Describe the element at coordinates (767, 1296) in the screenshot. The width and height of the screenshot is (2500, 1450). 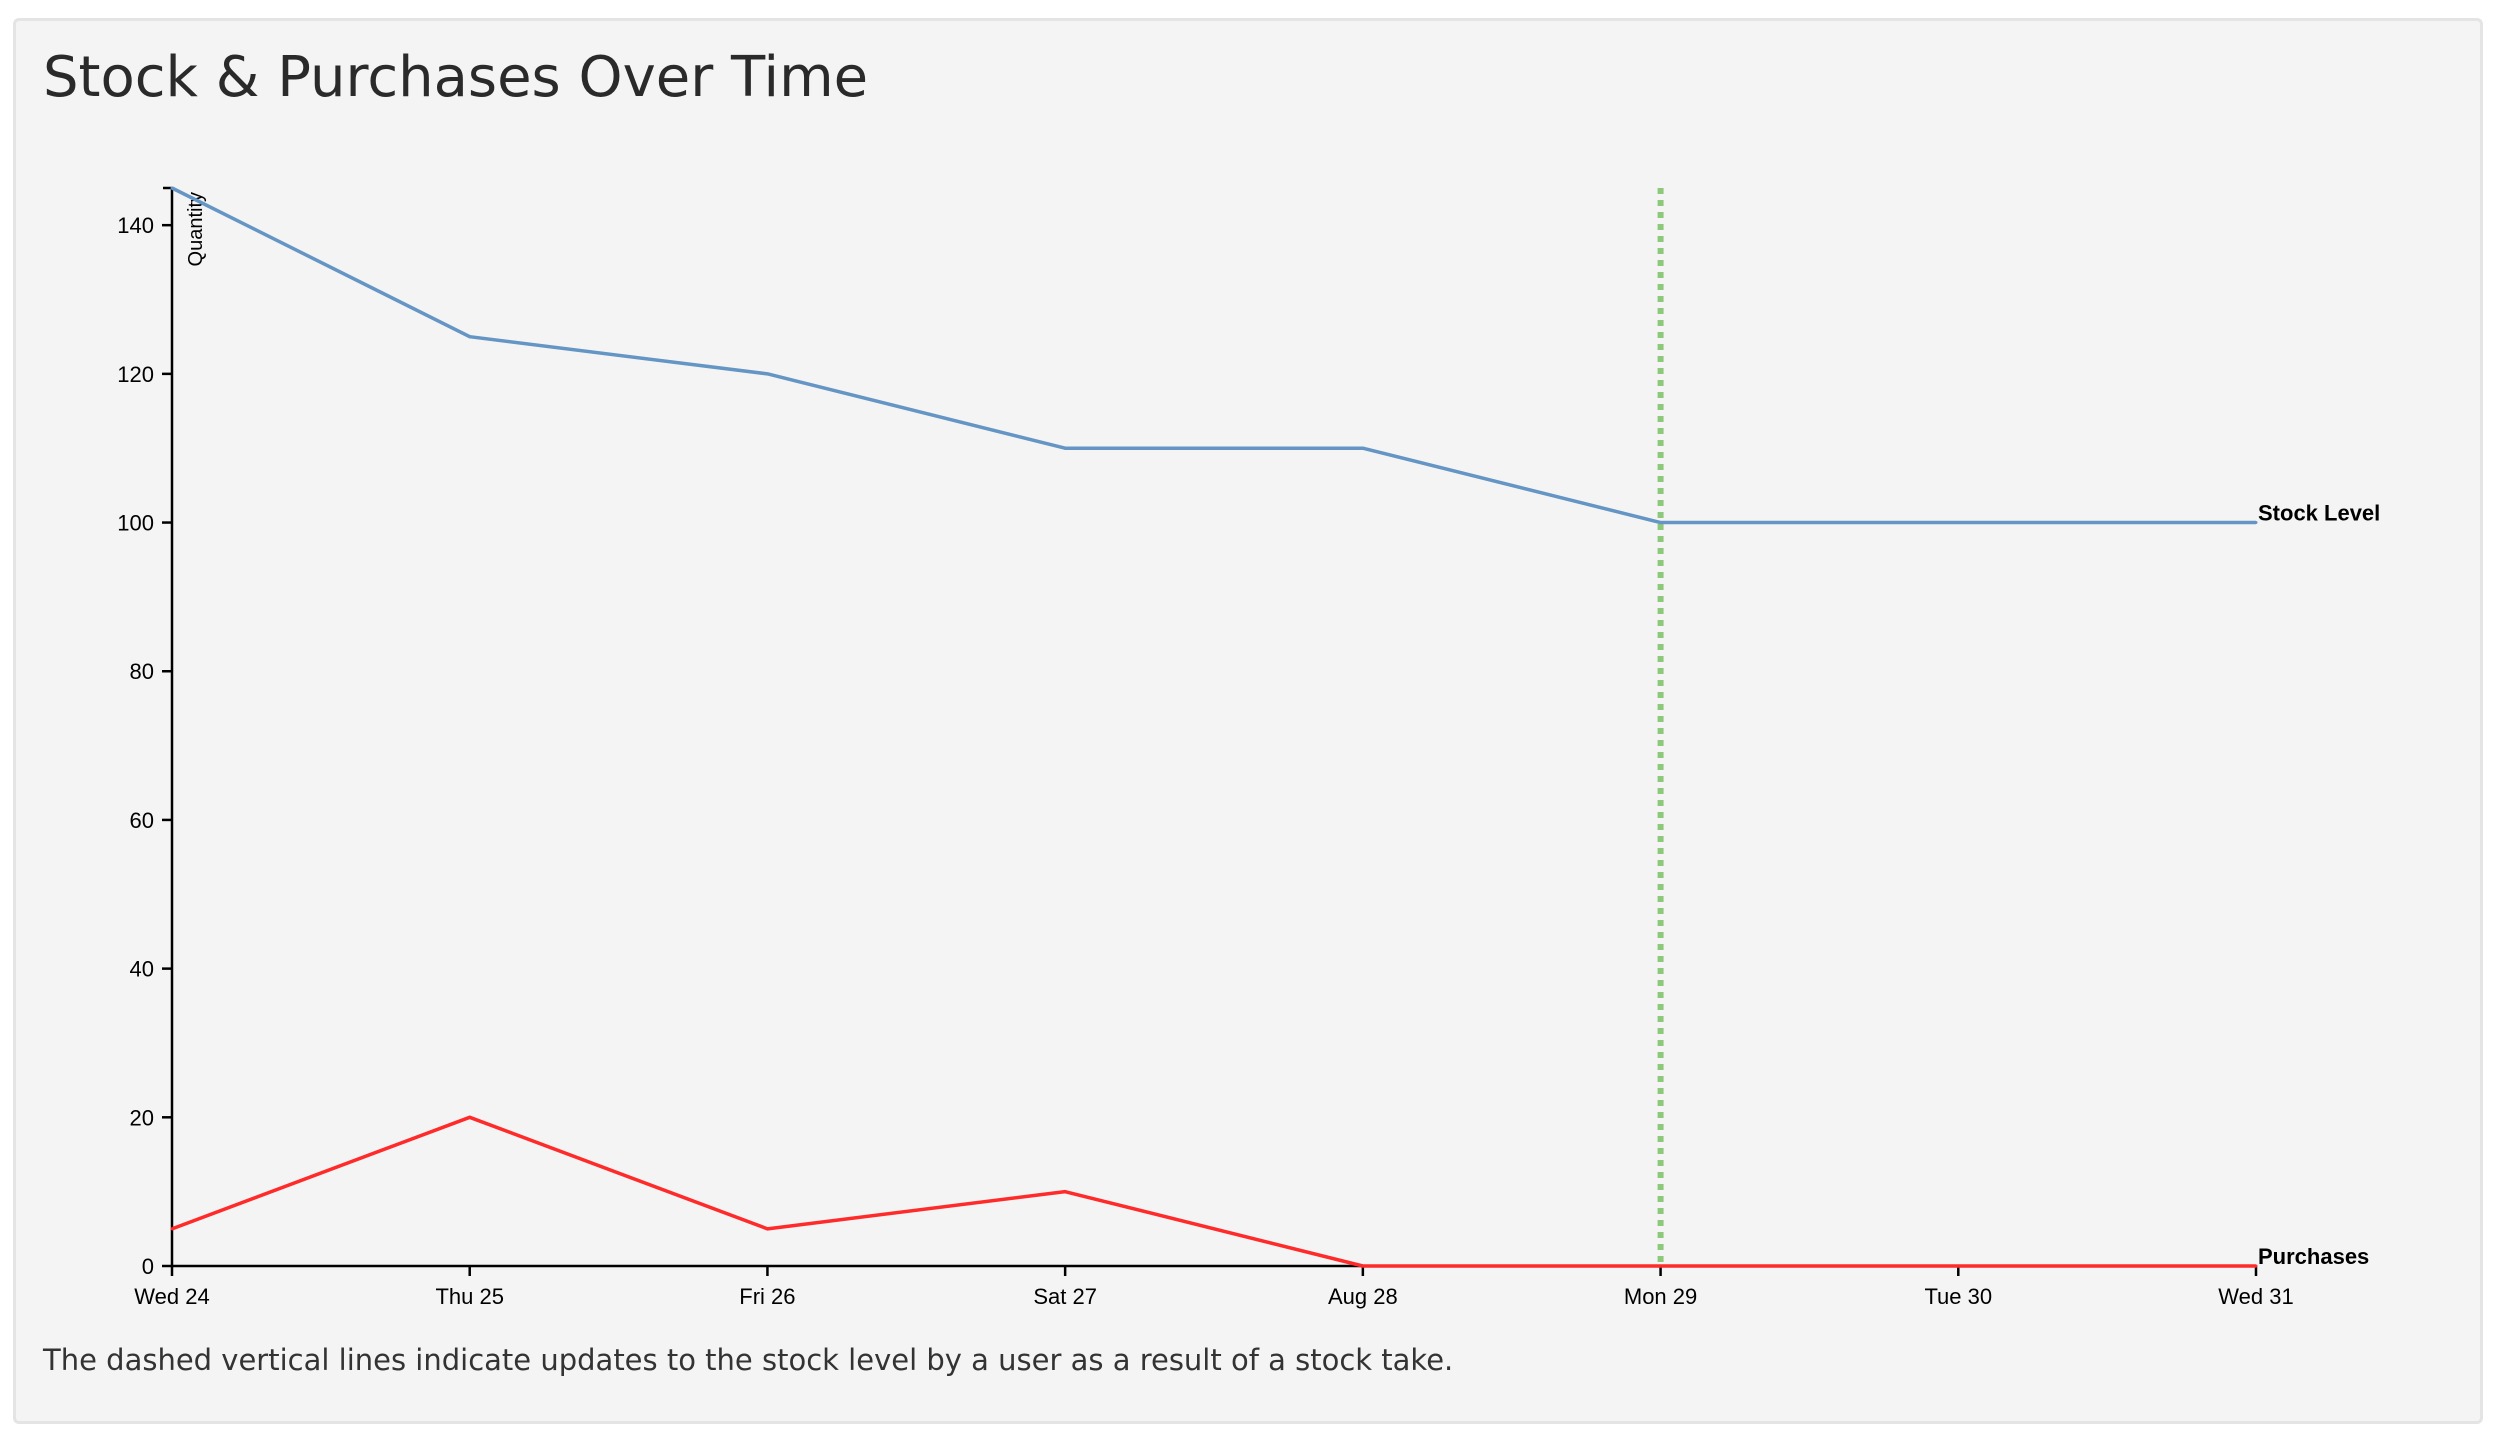
I see `x-tick-label: Fri 26` at that location.